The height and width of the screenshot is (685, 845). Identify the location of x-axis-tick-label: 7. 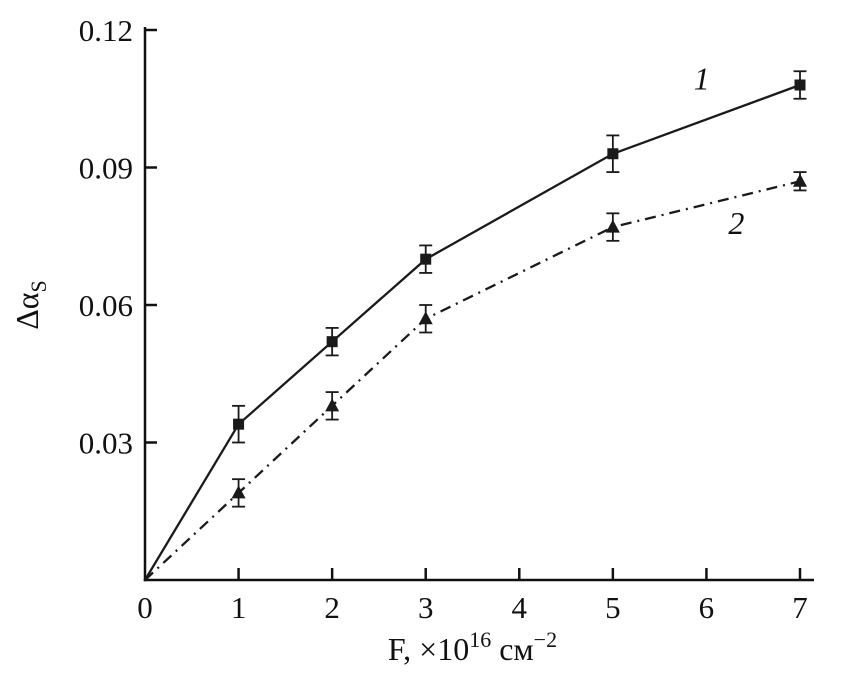
(800, 607).